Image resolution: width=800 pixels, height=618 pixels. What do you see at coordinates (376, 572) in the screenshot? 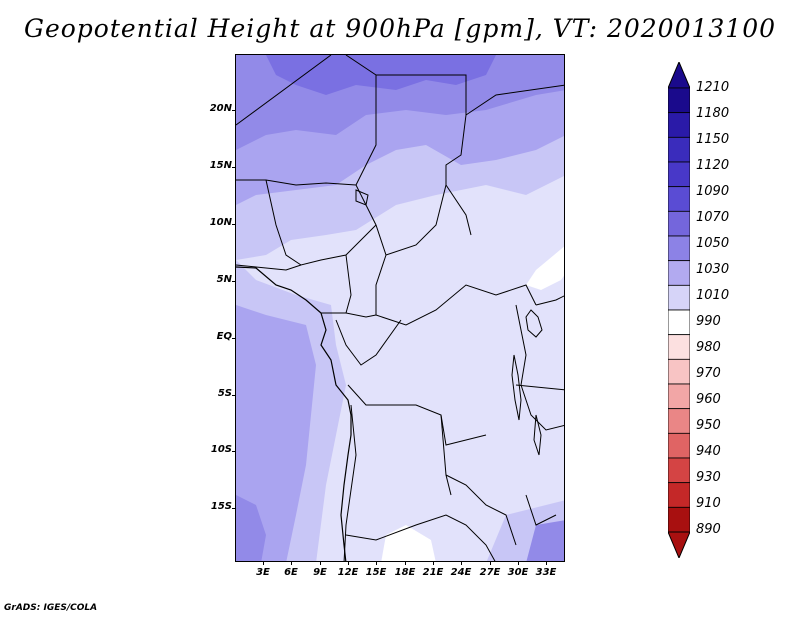
I see `lon-label: 15E` at bounding box center [376, 572].